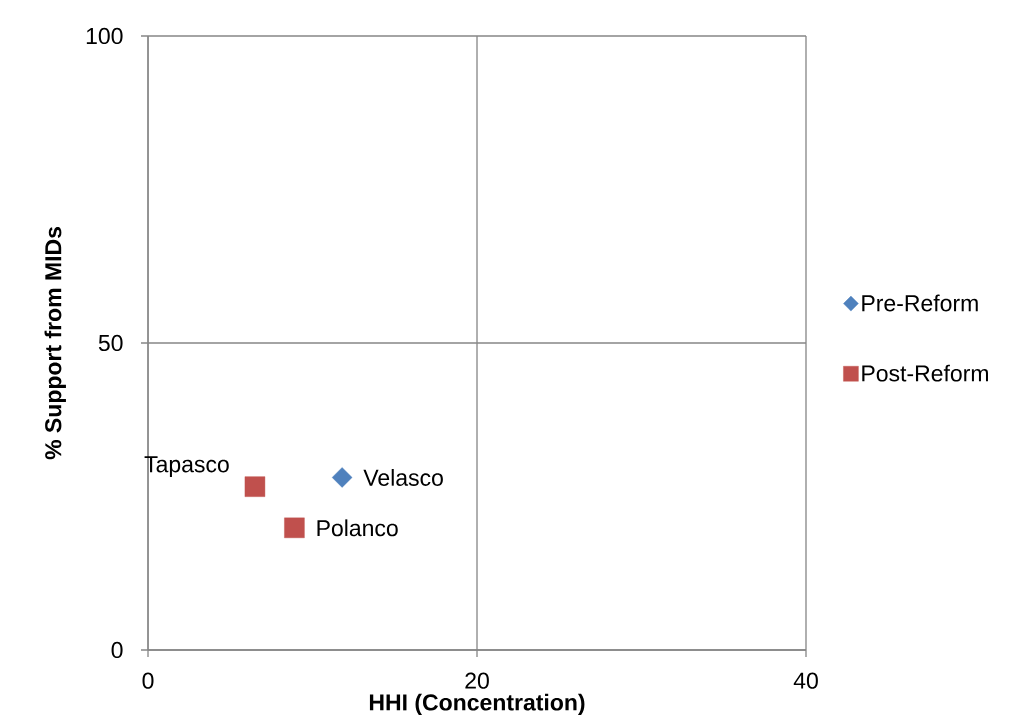 This screenshot has width=1030, height=727. Describe the element at coordinates (110, 343) in the screenshot. I see `y-tick-label: 50` at that location.